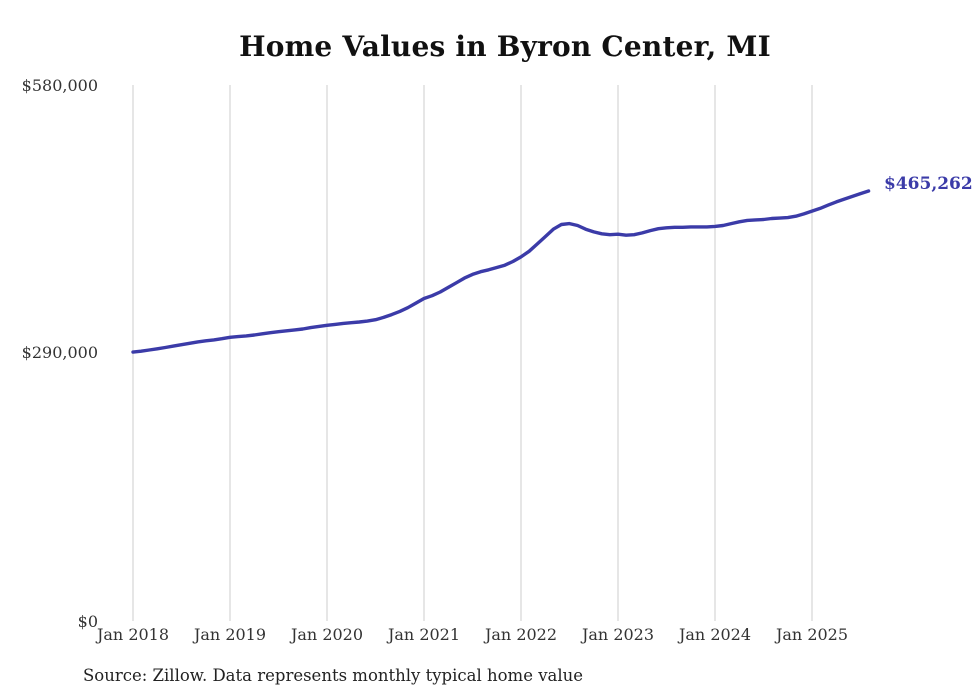 The image size is (980, 699). Describe the element at coordinates (133, 634) in the screenshot. I see `x-axis-tick-jan-2018: Jan 2018` at that location.